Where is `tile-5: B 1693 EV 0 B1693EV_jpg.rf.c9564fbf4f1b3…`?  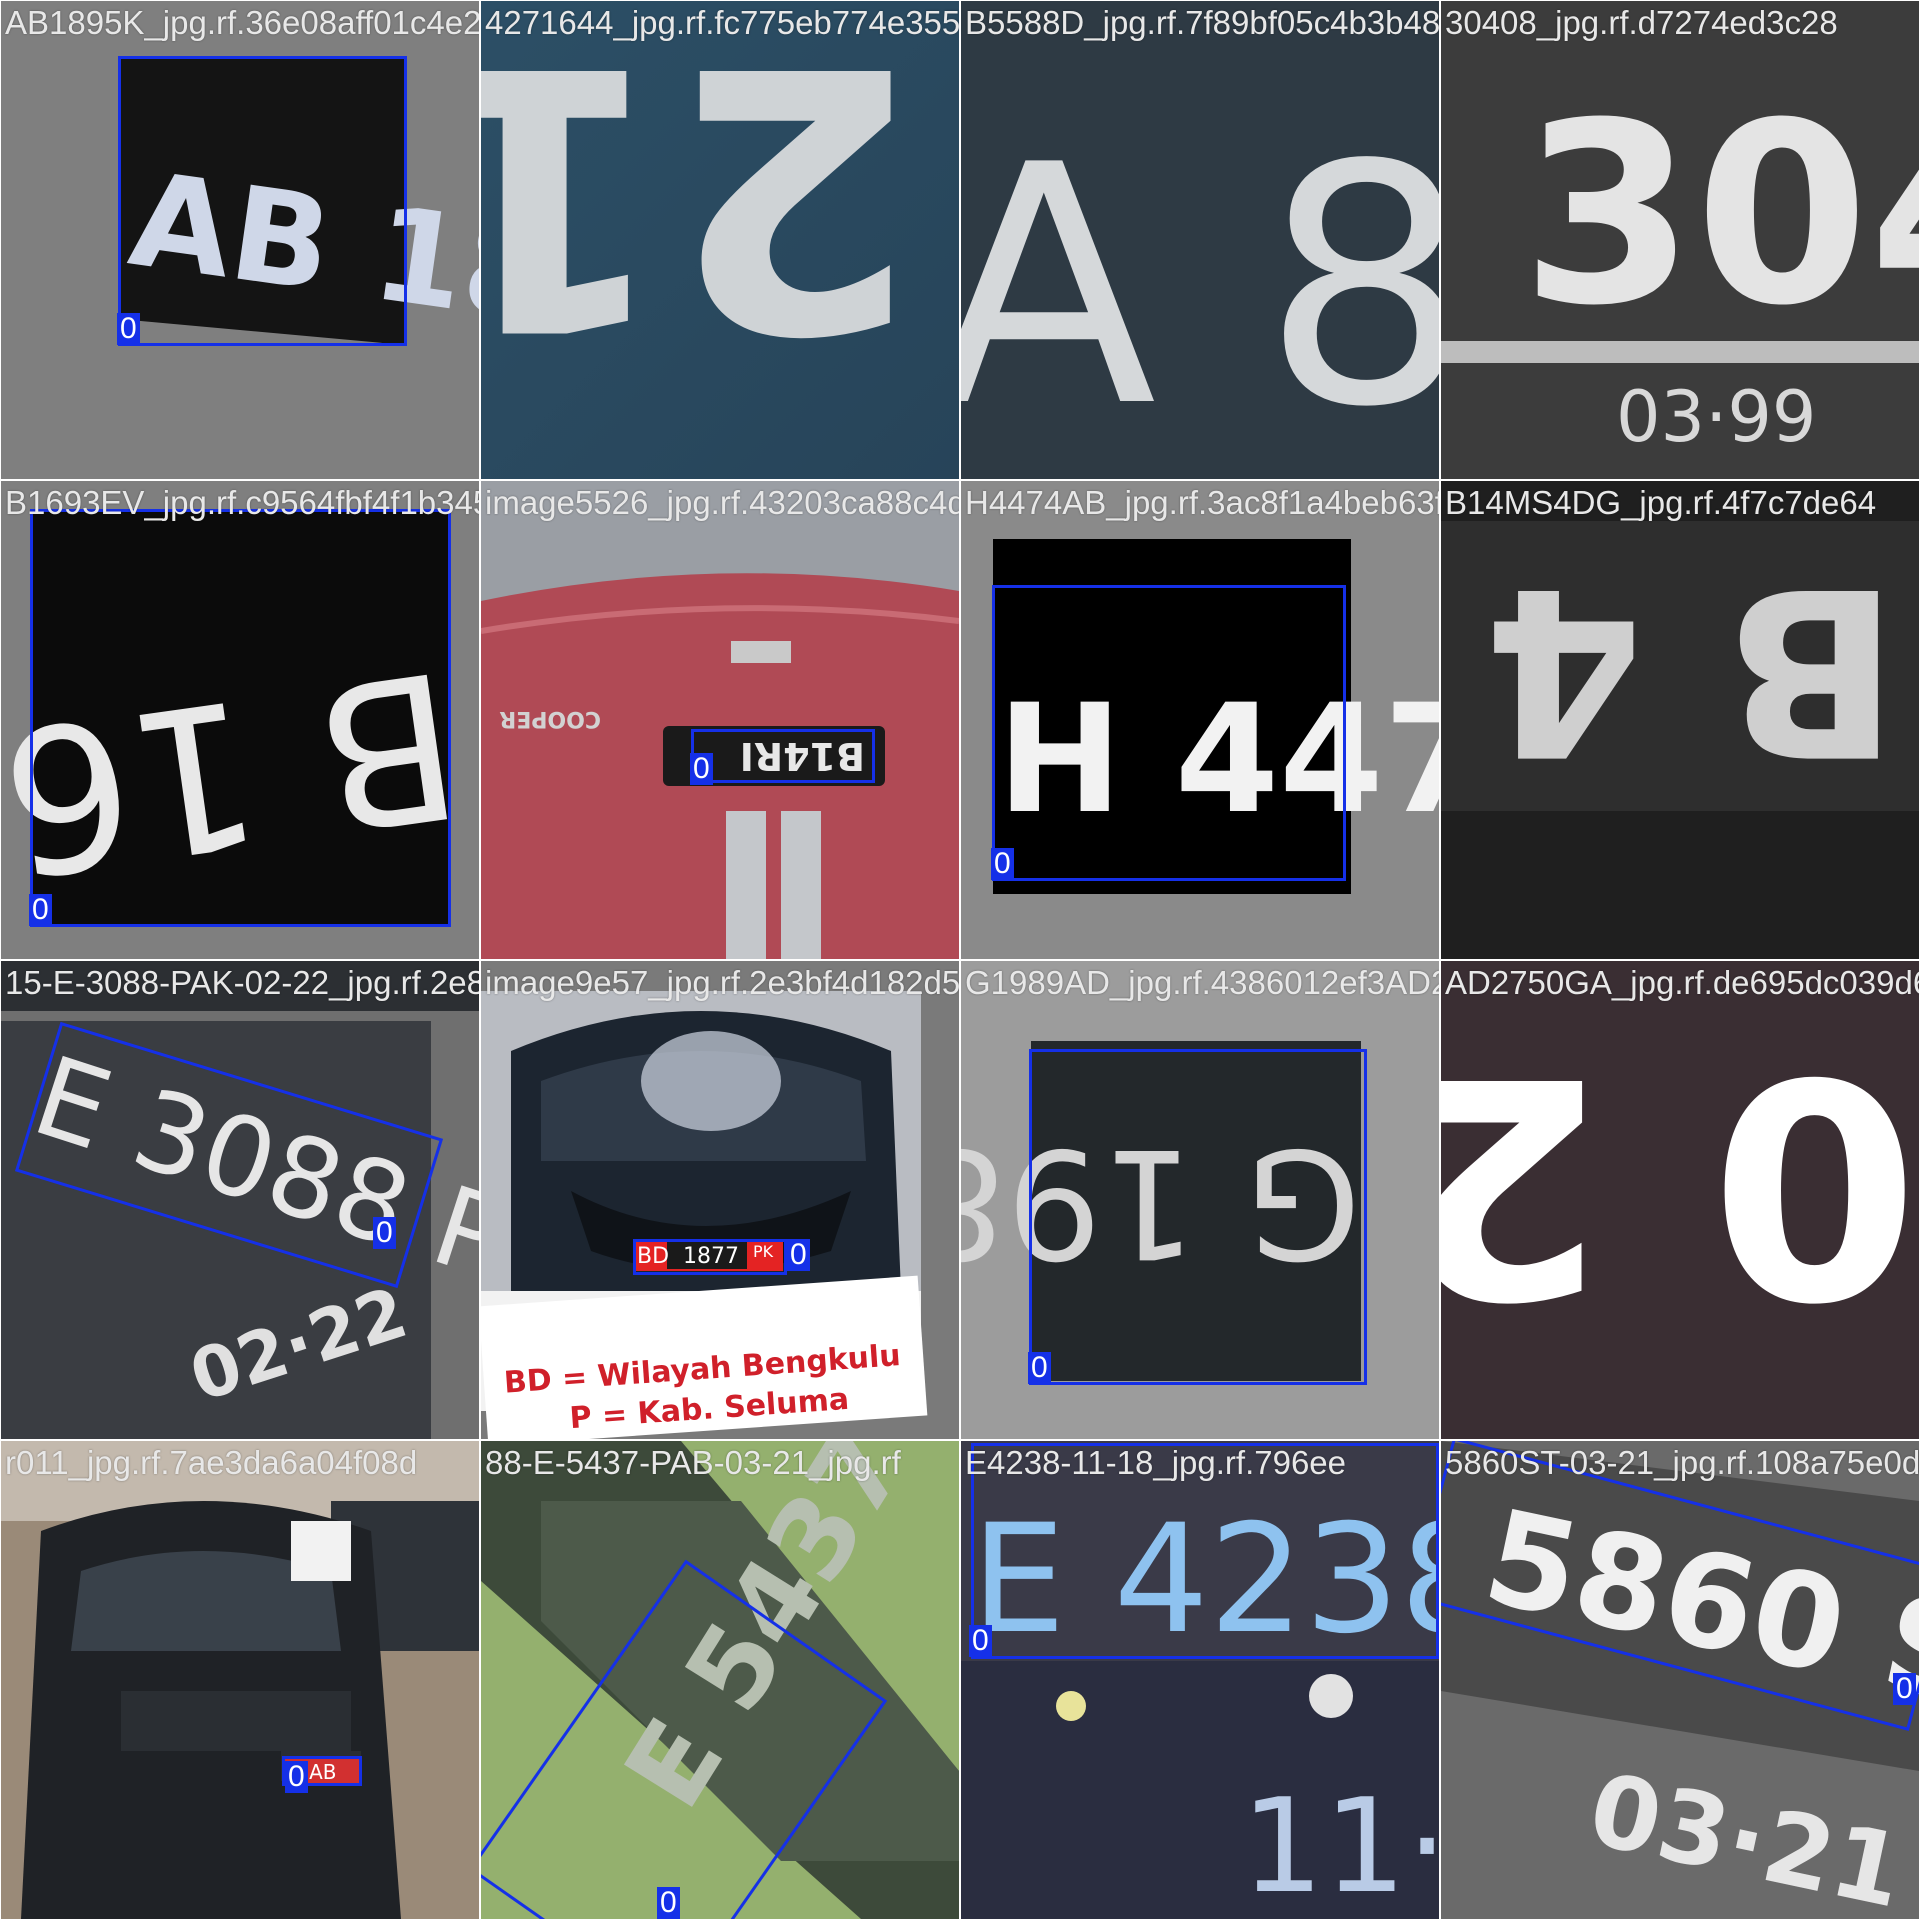 tile-5: B 1693 EV 0 B1693EV_jpg.rf.c9564fbf4f1b3… is located at coordinates (240, 720).